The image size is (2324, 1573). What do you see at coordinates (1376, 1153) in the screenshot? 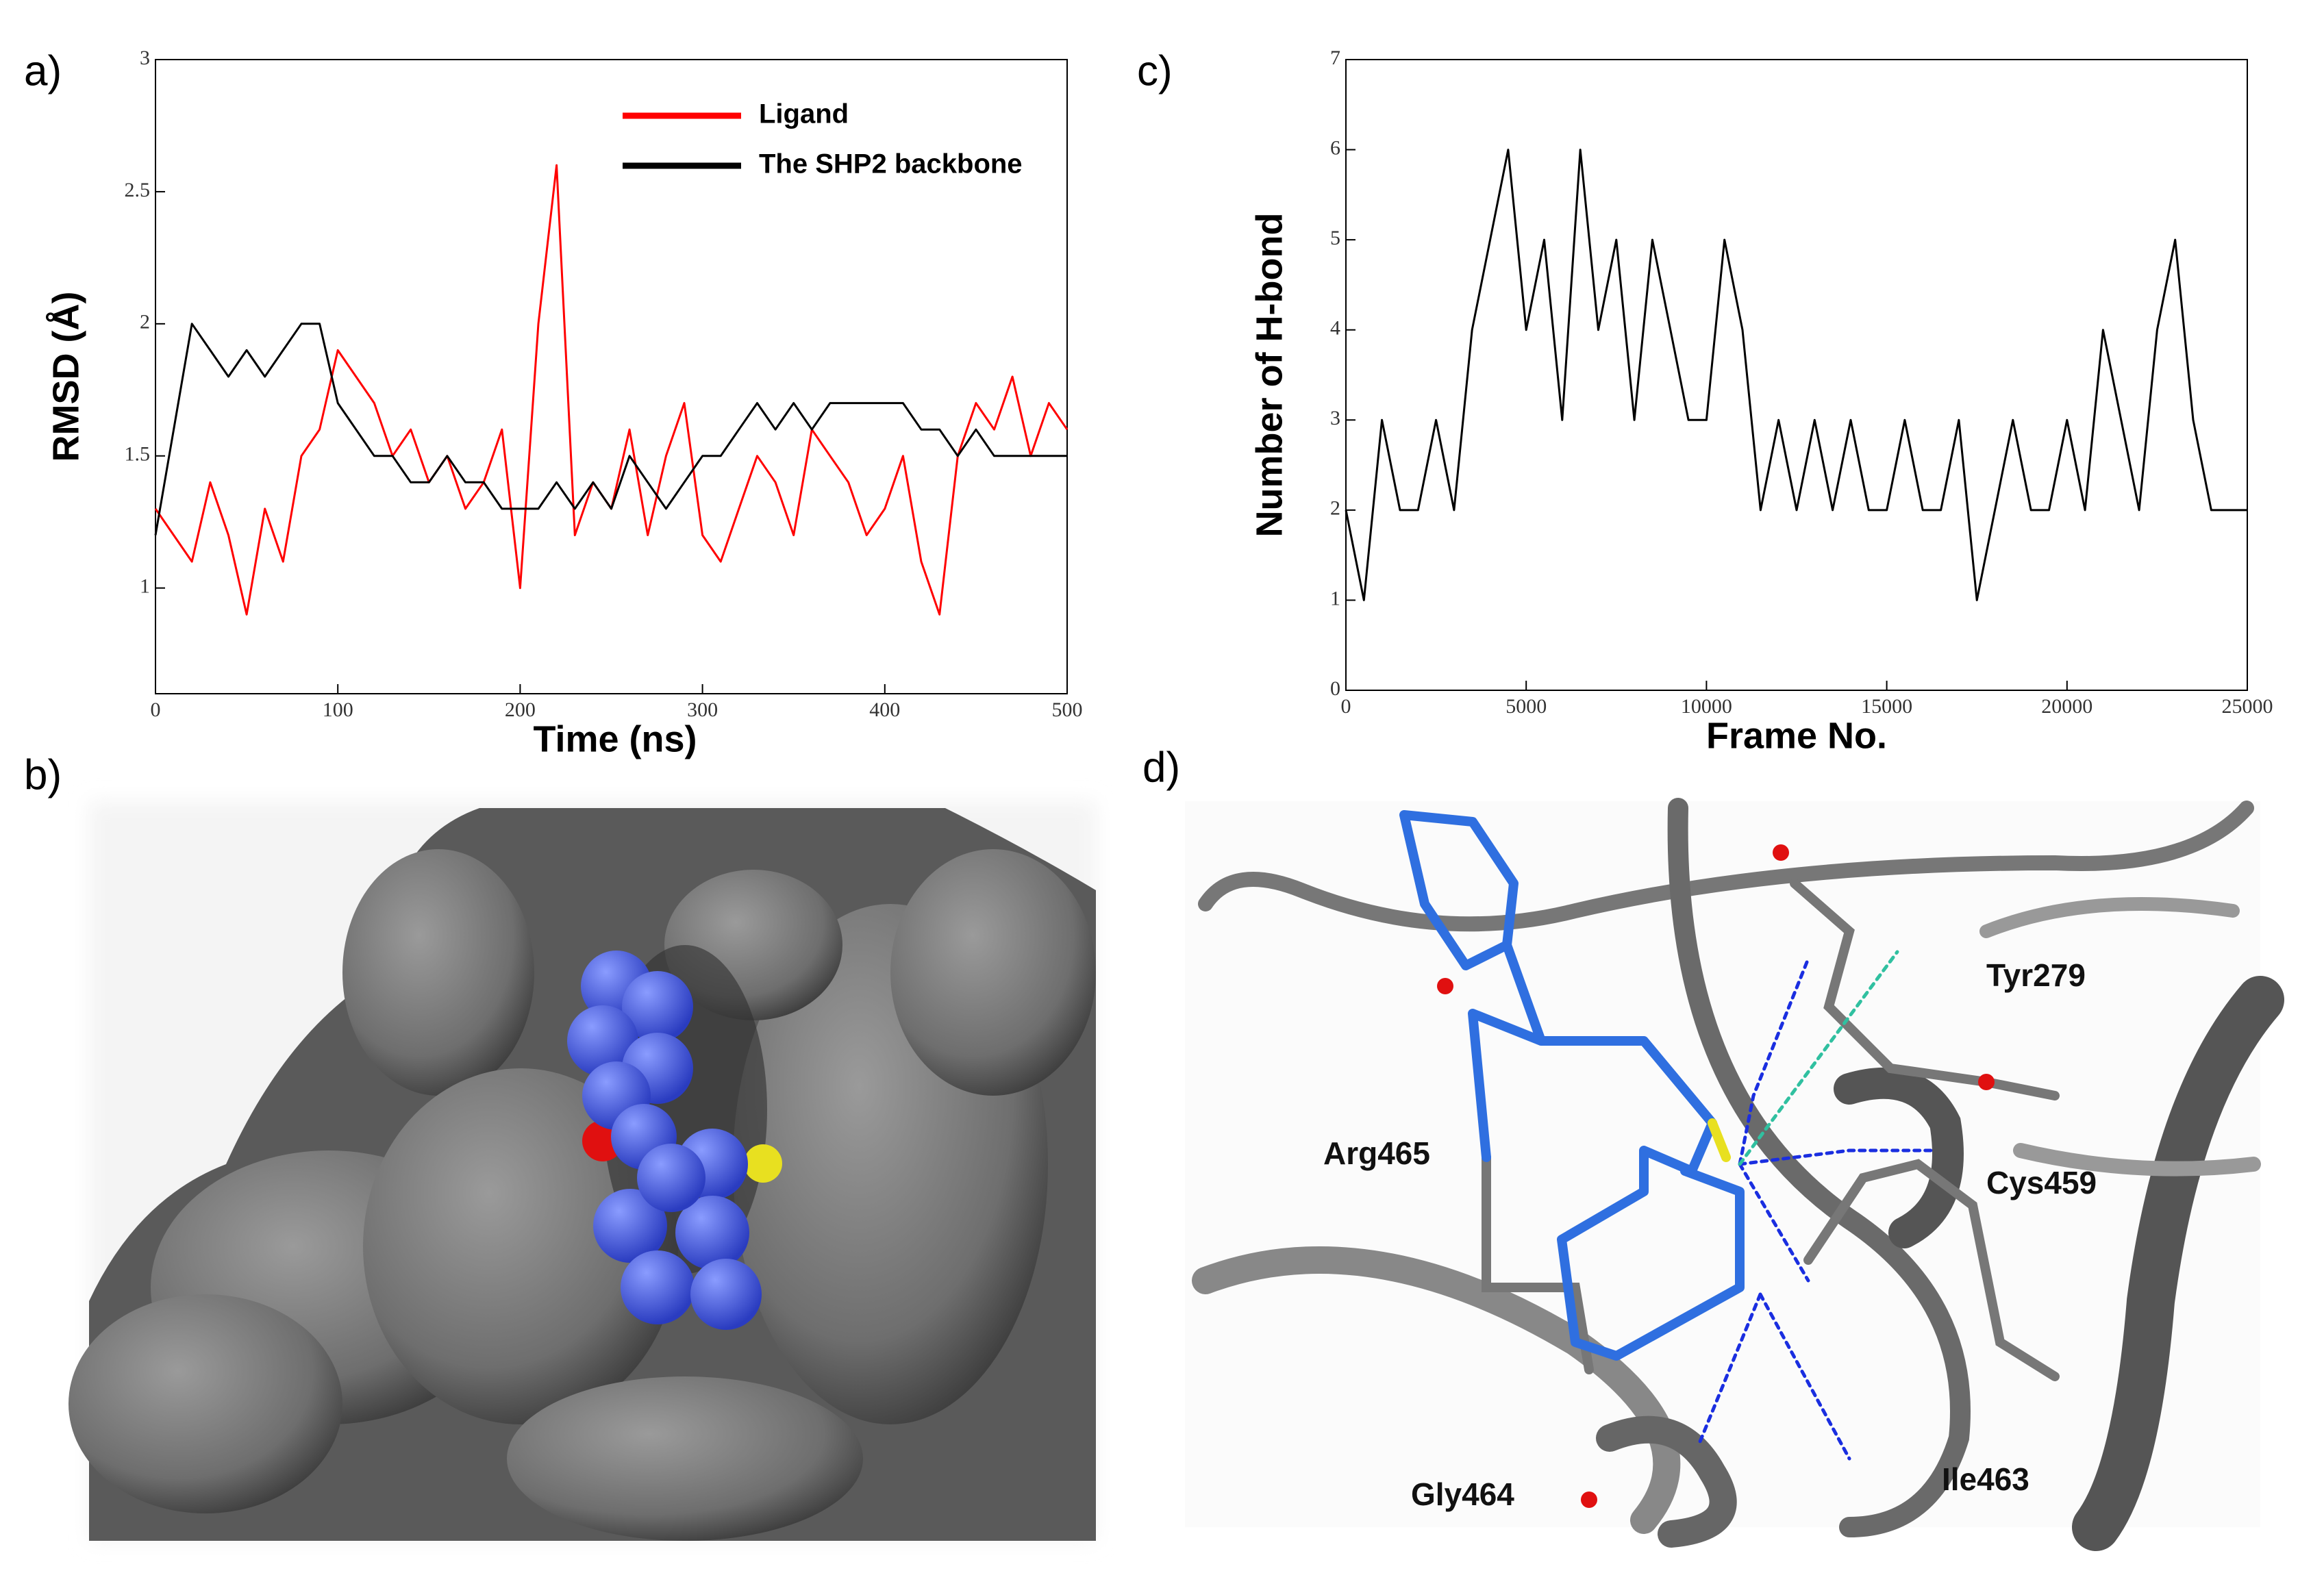
I see `residue-label: Arg465` at bounding box center [1376, 1153].